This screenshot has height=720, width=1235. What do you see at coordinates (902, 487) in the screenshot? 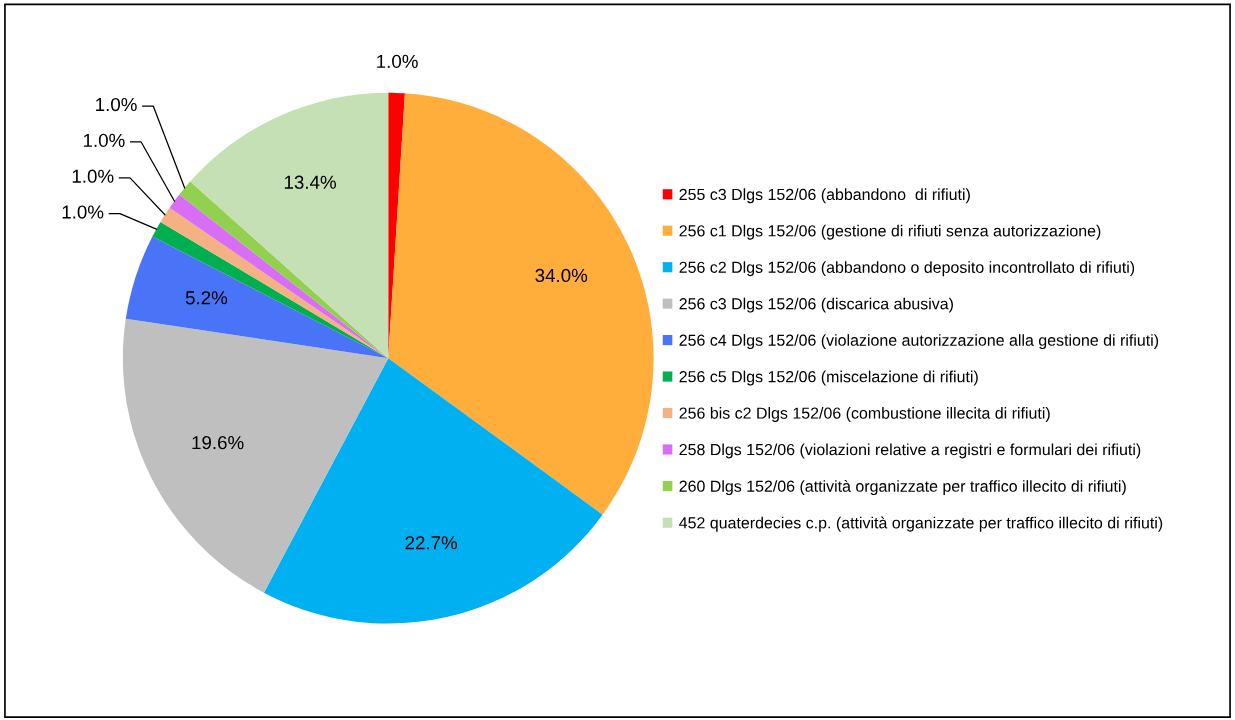
I see `legend-label: 260 Dlgs 152/06 (attività organizzate per traffico illecito di rifiuti)` at bounding box center [902, 487].